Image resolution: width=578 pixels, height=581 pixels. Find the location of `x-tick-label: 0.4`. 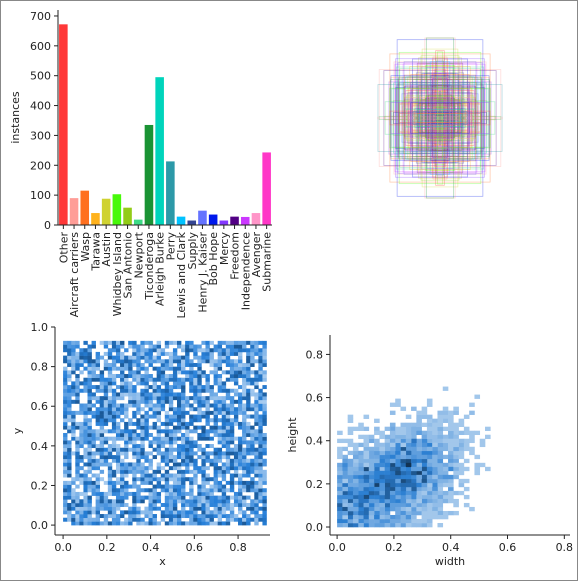

x-tick-label: 0.4 is located at coordinates (451, 547).